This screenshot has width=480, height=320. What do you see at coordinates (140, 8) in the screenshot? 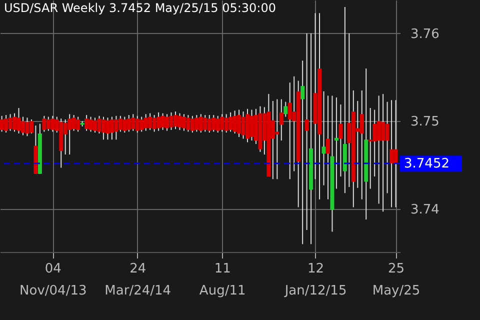
I see `chart-title: USD/SAR Weekly 3.7452 May/25/15 05:30:00` at bounding box center [140, 8].